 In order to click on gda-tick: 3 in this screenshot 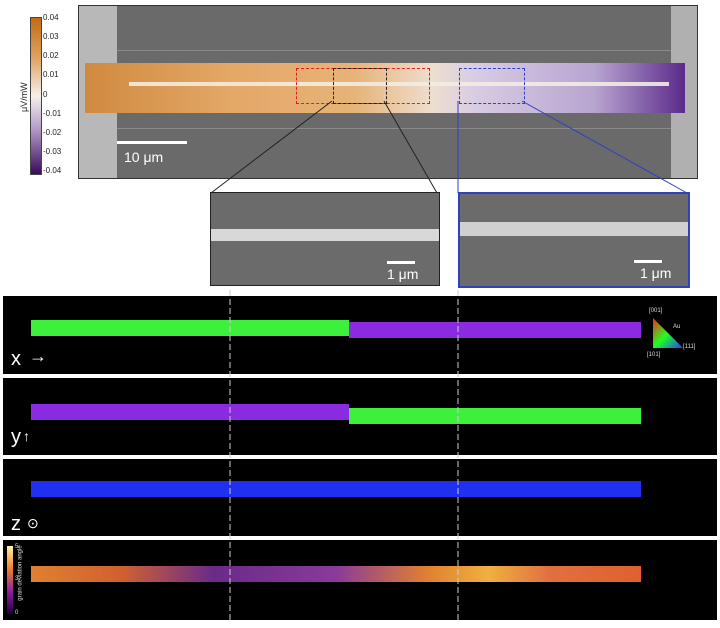, I will do `click(17, 579)`.